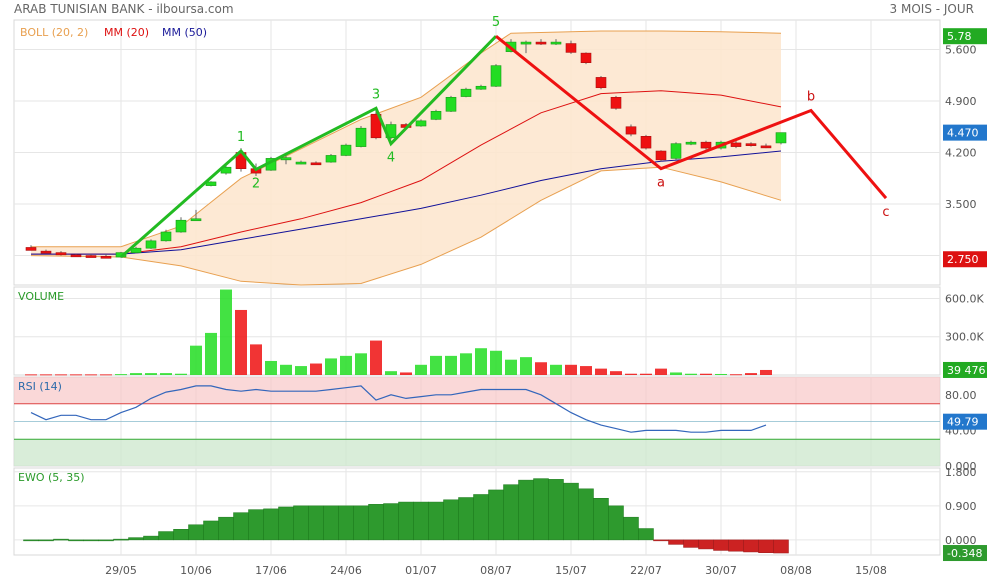  Describe the element at coordinates (965, 36) in the screenshot. I see `price-tag` at that location.